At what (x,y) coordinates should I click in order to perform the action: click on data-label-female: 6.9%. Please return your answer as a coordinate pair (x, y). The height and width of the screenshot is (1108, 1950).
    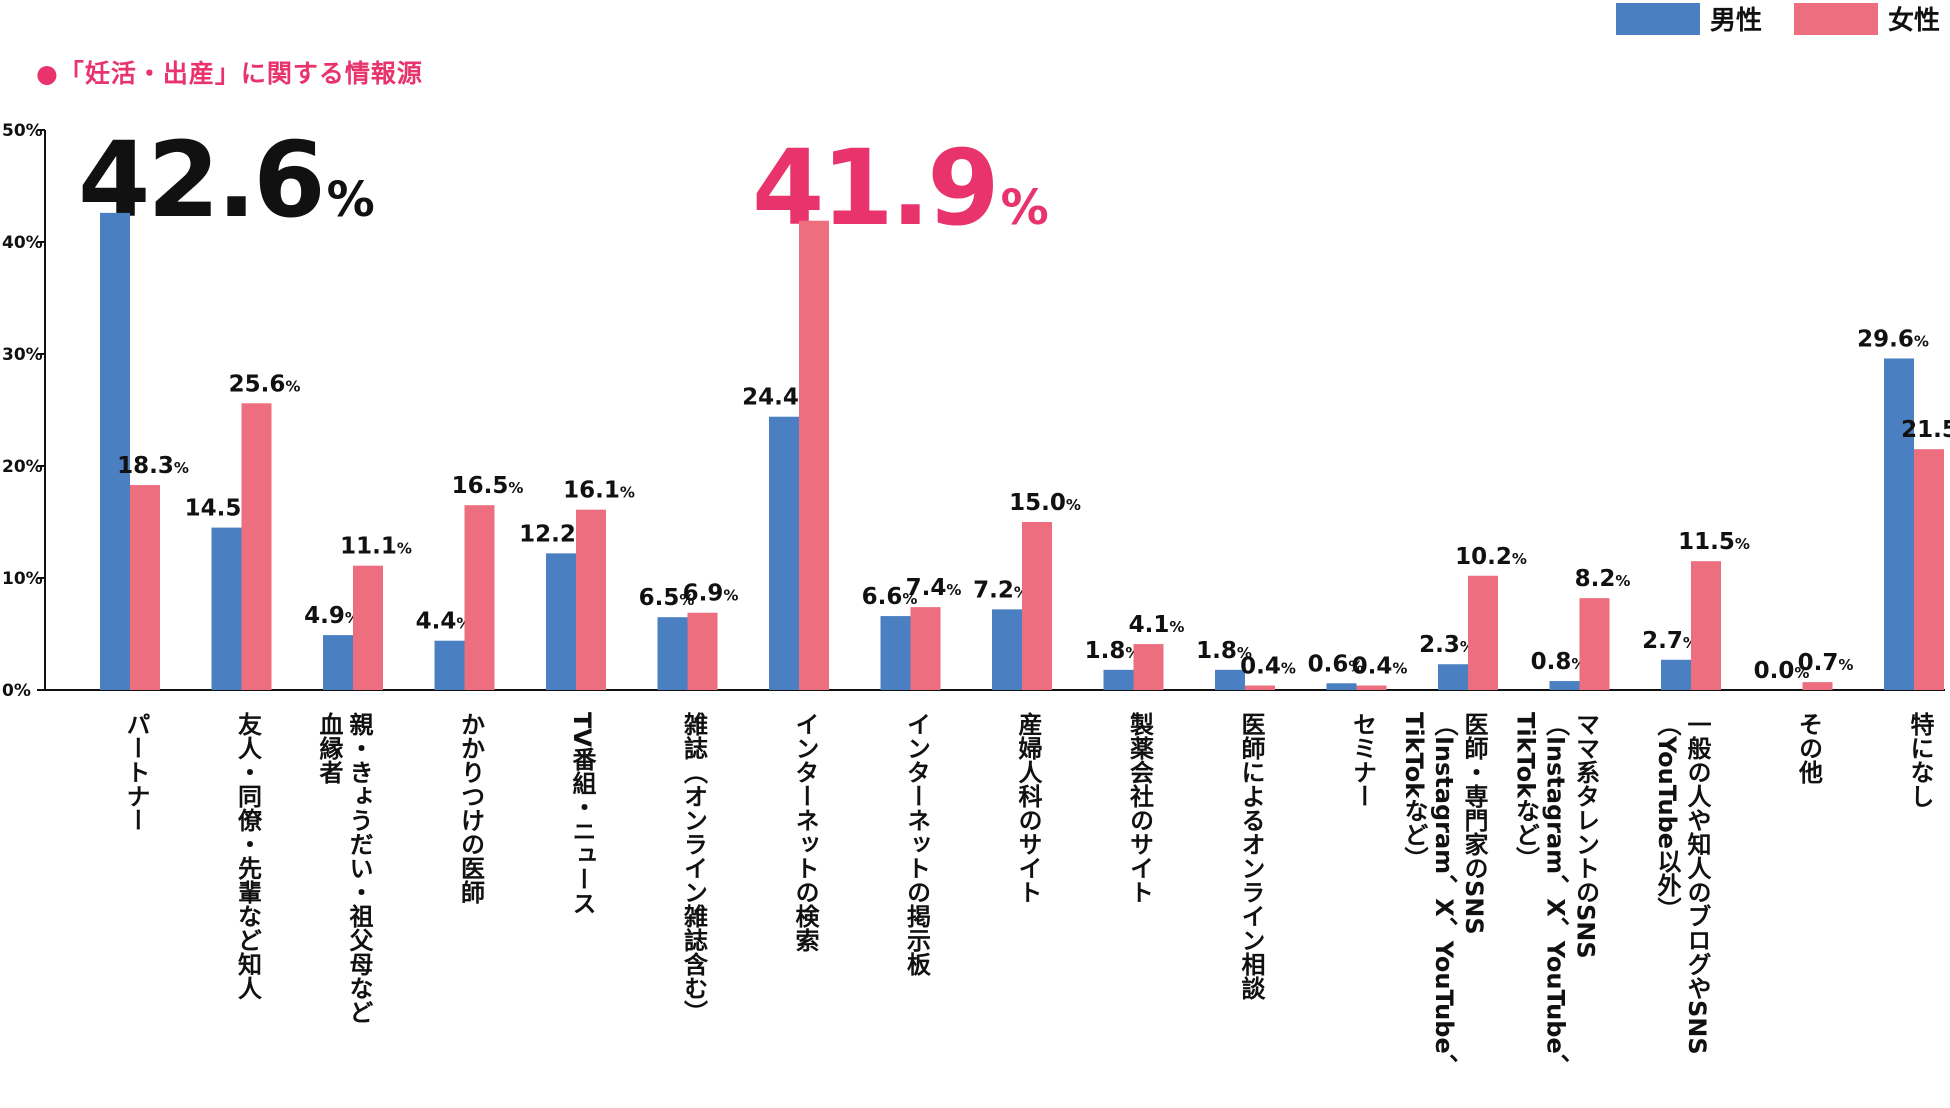
    Looking at the image, I should click on (711, 594).